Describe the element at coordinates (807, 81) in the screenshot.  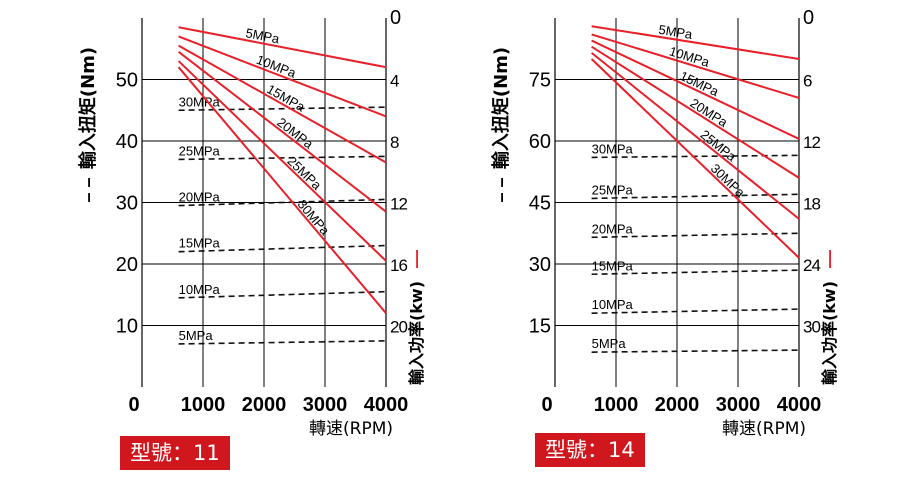
I see `y-tick-label-right: 6` at that location.